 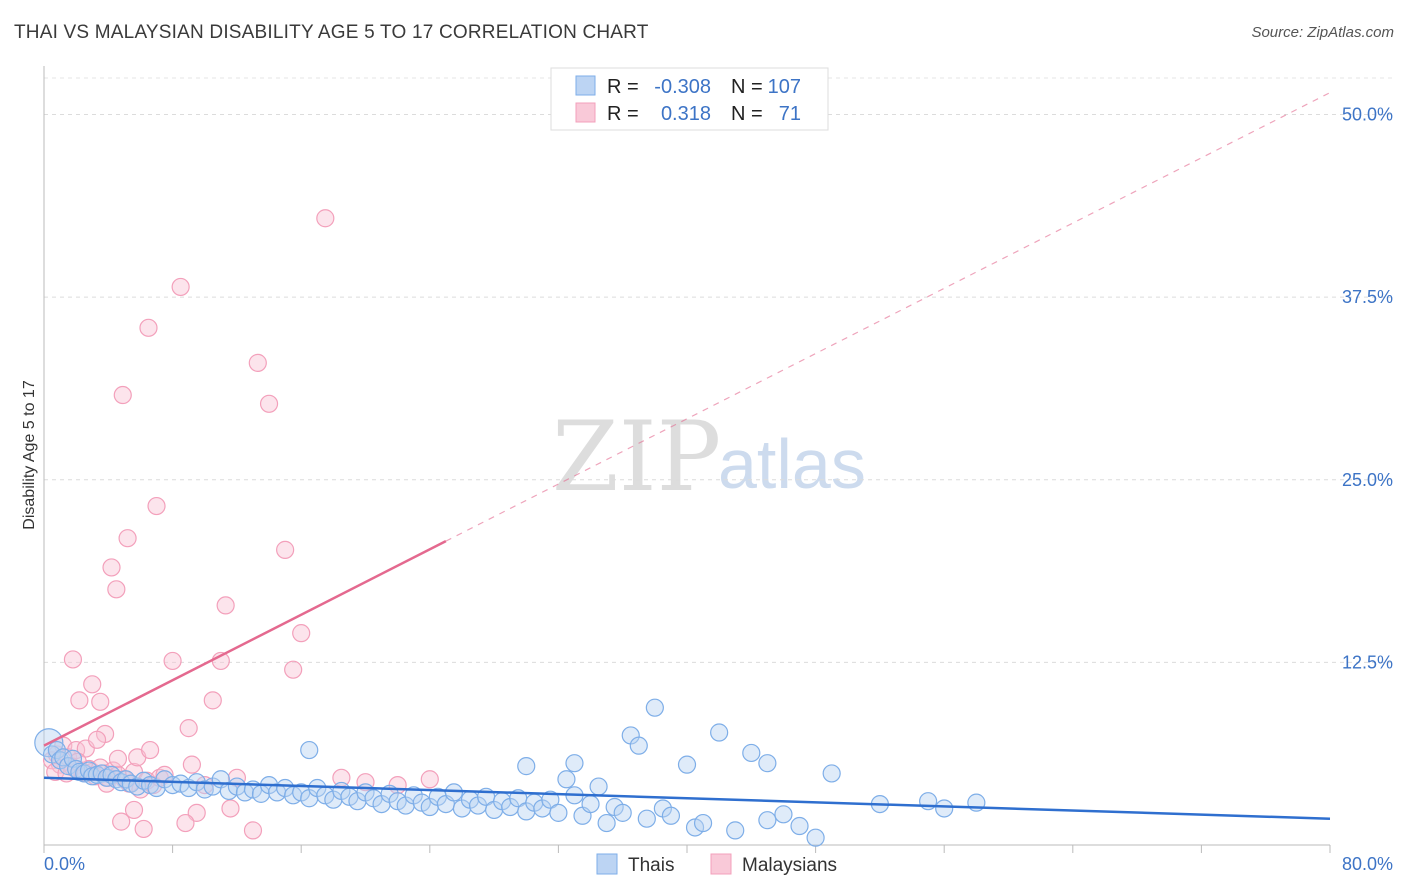 What do you see at coordinates (682, 87) in the screenshot?
I see `legend-r-value-1: -0.308` at bounding box center [682, 87].